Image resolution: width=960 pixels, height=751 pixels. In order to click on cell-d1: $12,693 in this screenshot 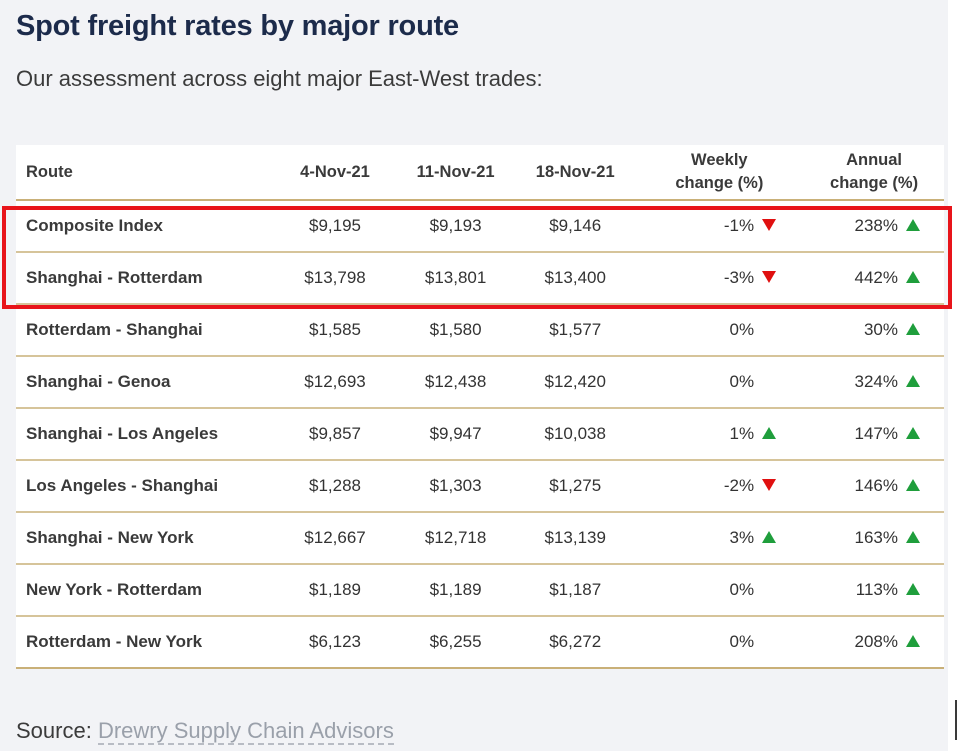, I will do `click(335, 382)`.